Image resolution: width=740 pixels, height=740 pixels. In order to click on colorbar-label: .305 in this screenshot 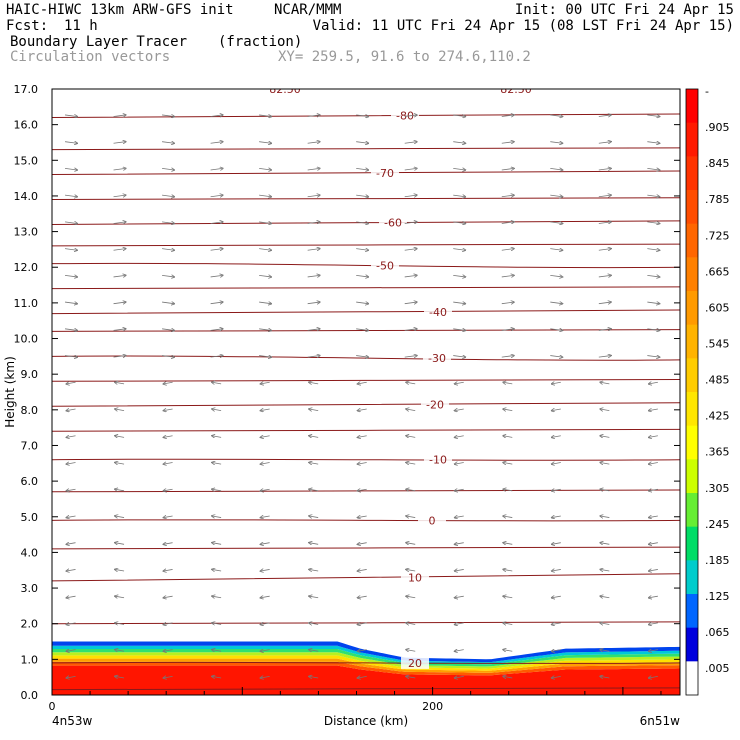, I will do `click(717, 488)`.